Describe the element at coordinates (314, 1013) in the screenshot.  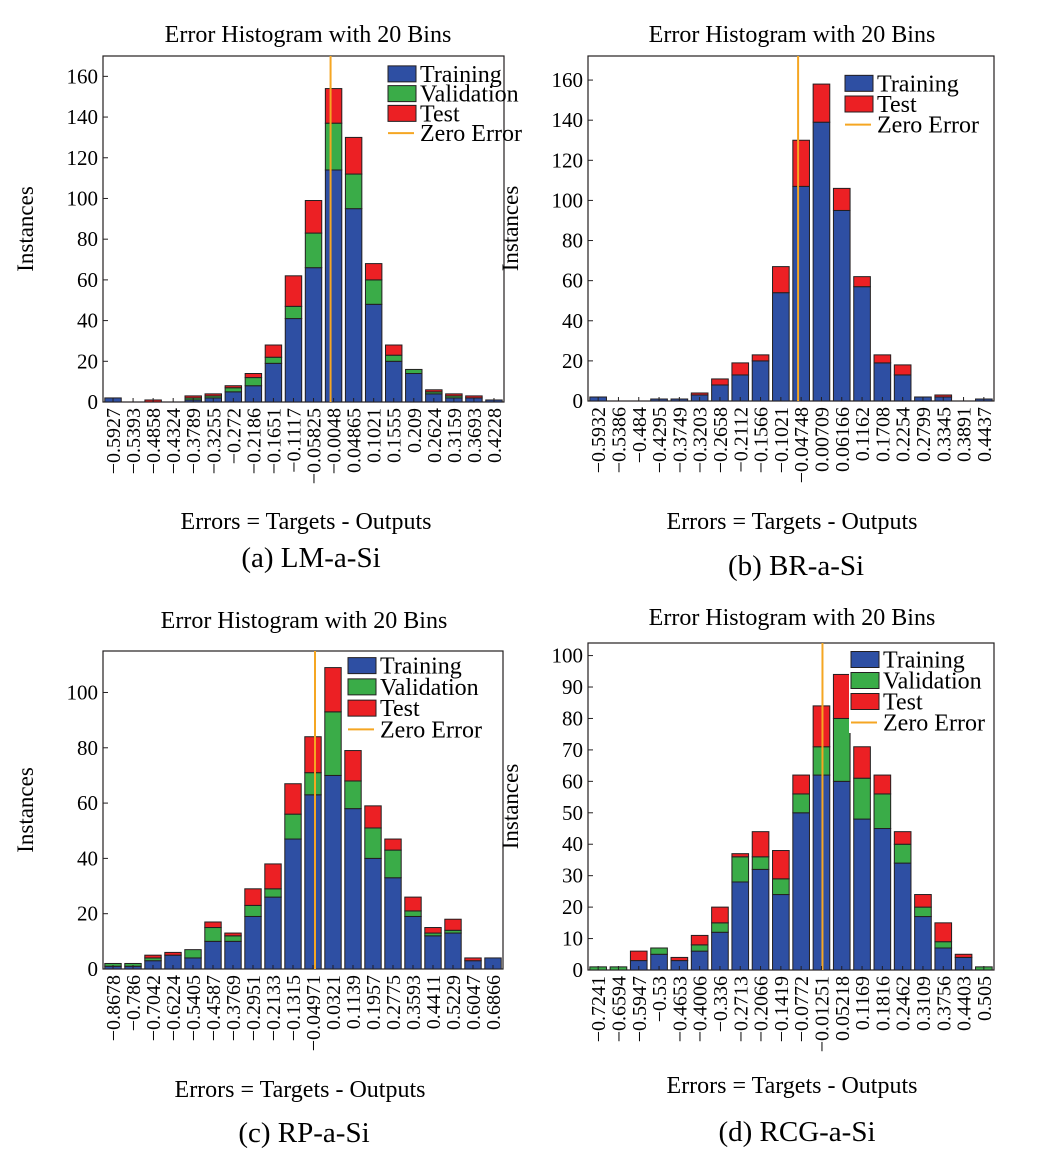
I see `x-tick-label: −0.04971` at that location.